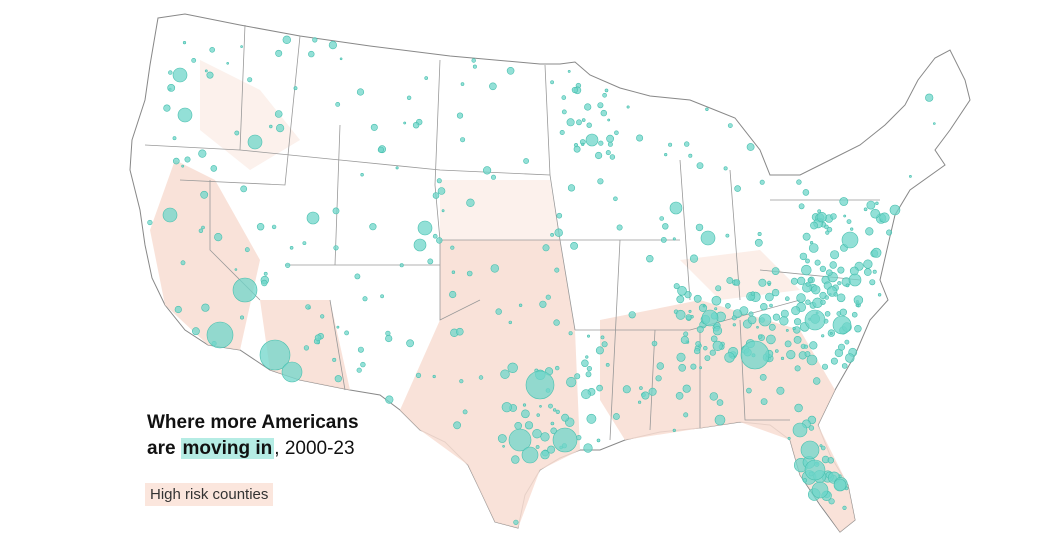 The image size is (1050, 549). What do you see at coordinates (161, 448) in the screenshot?
I see `title-word: are` at bounding box center [161, 448].